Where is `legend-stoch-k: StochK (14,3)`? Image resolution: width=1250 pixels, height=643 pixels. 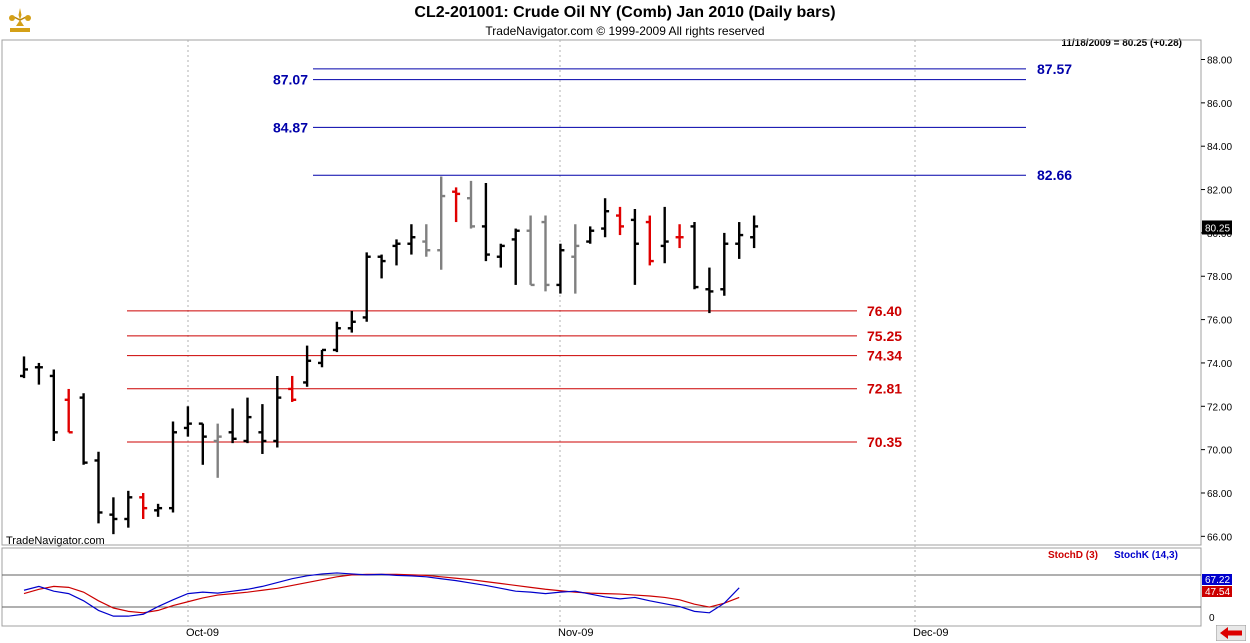
legend-stoch-k: StochK (14,3) is located at coordinates (1146, 555).